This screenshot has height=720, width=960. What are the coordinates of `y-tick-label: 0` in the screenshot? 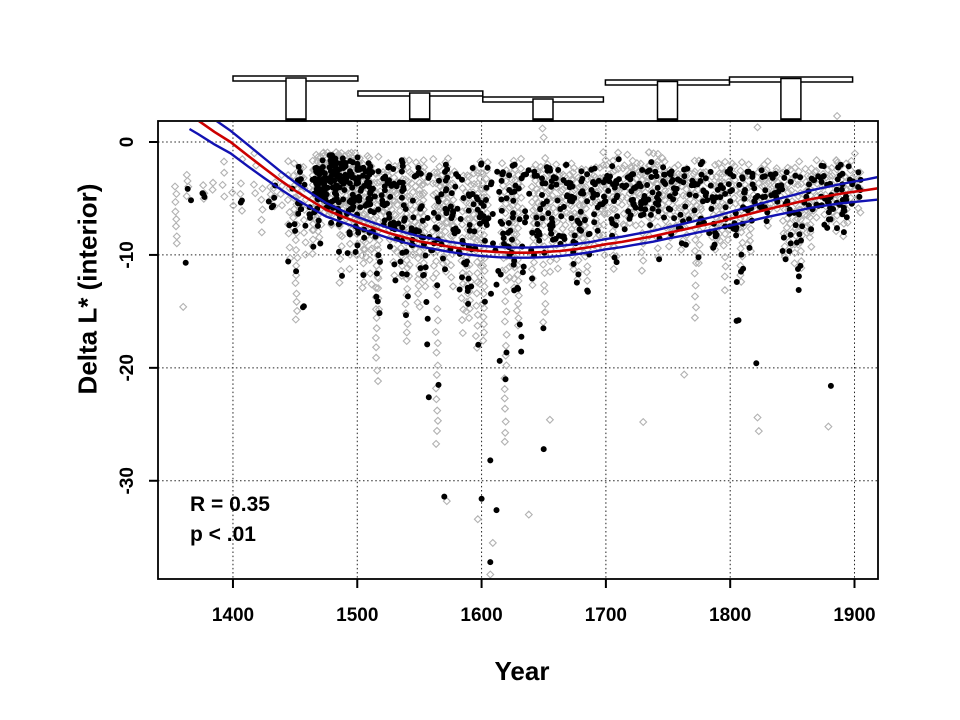 It's located at (127, 142).